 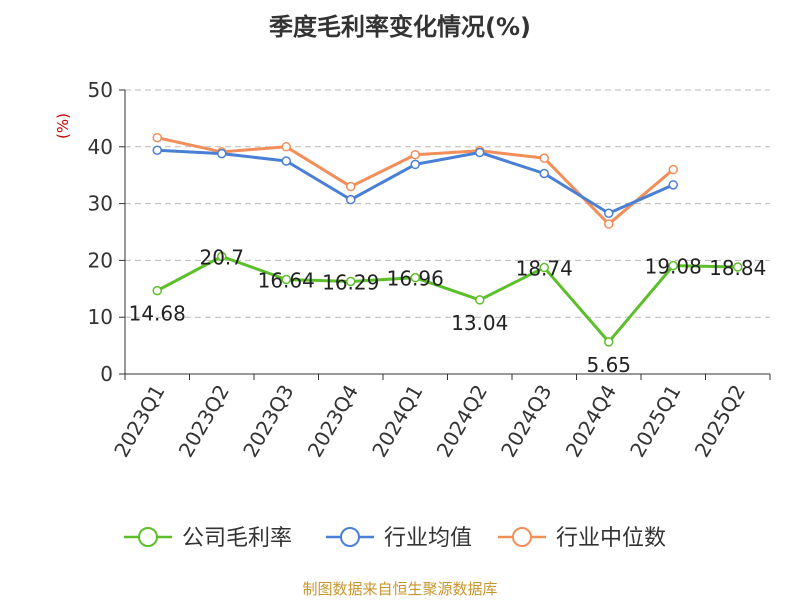 I want to click on x-tick-label-2023Q1: 2023Q1, so click(x=139, y=421).